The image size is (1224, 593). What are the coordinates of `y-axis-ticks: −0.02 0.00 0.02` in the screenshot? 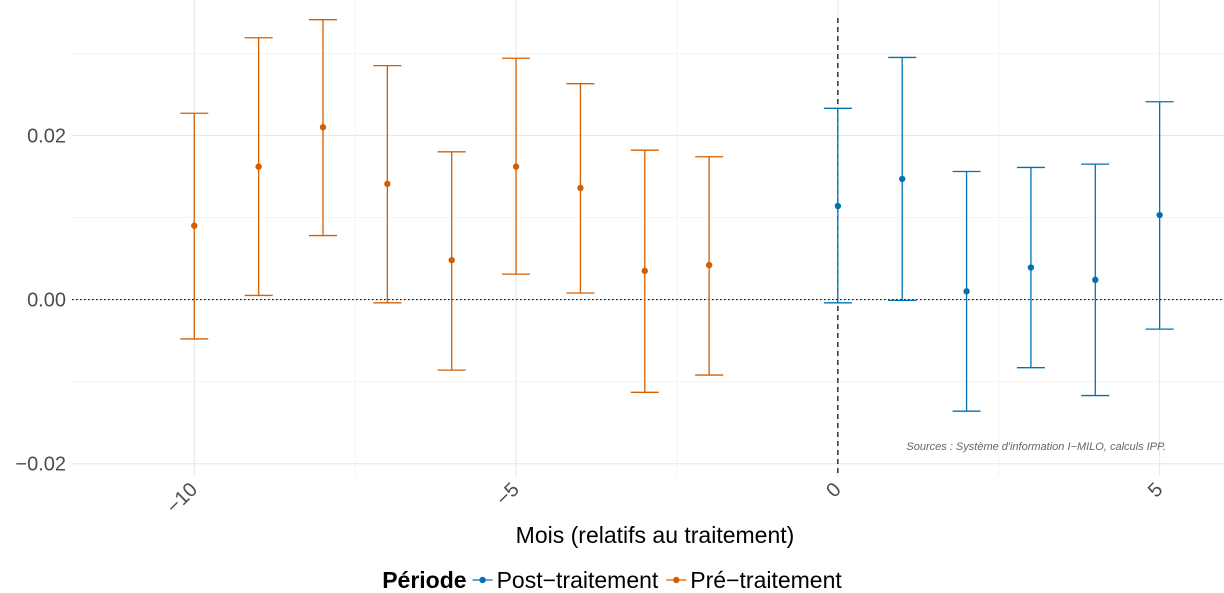 It's located at (40, 300).